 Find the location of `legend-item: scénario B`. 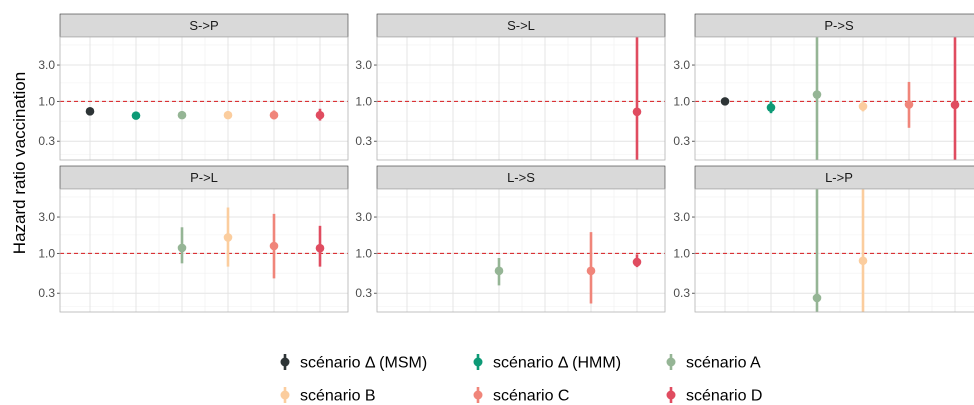

legend-item: scénario B is located at coordinates (328, 396).